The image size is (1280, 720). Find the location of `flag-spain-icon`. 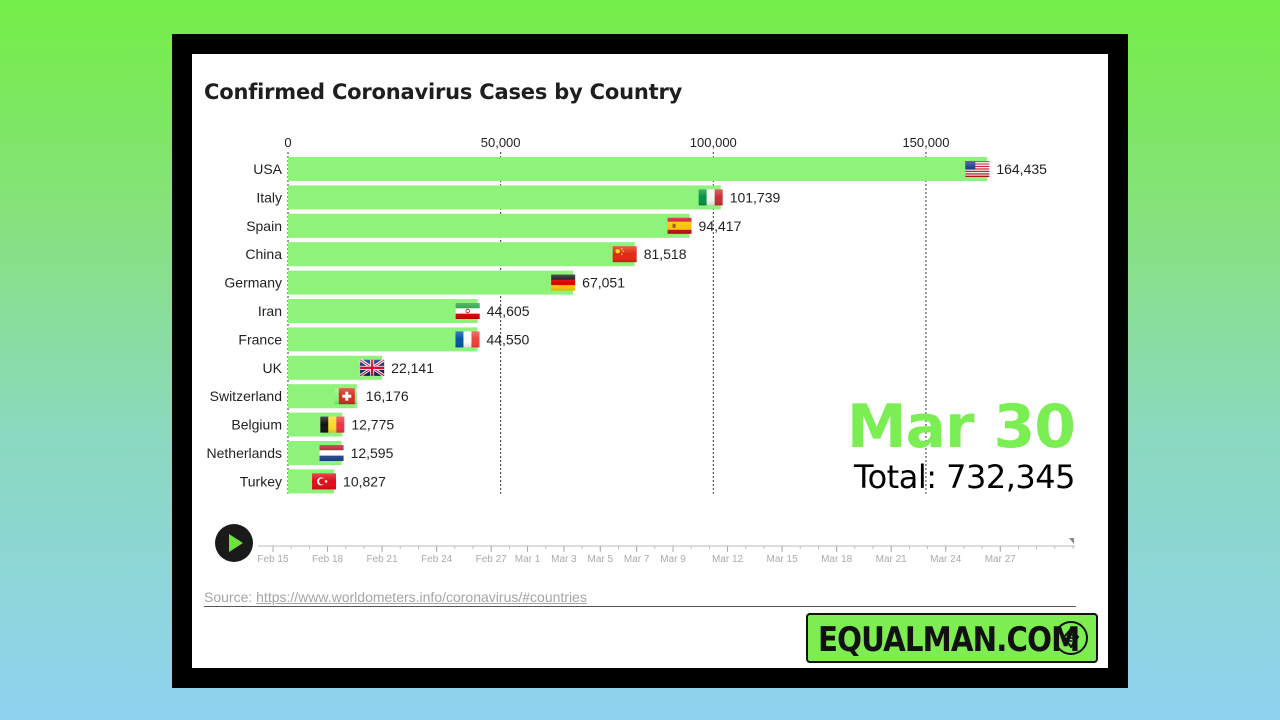

flag-spain-icon is located at coordinates (679, 225).